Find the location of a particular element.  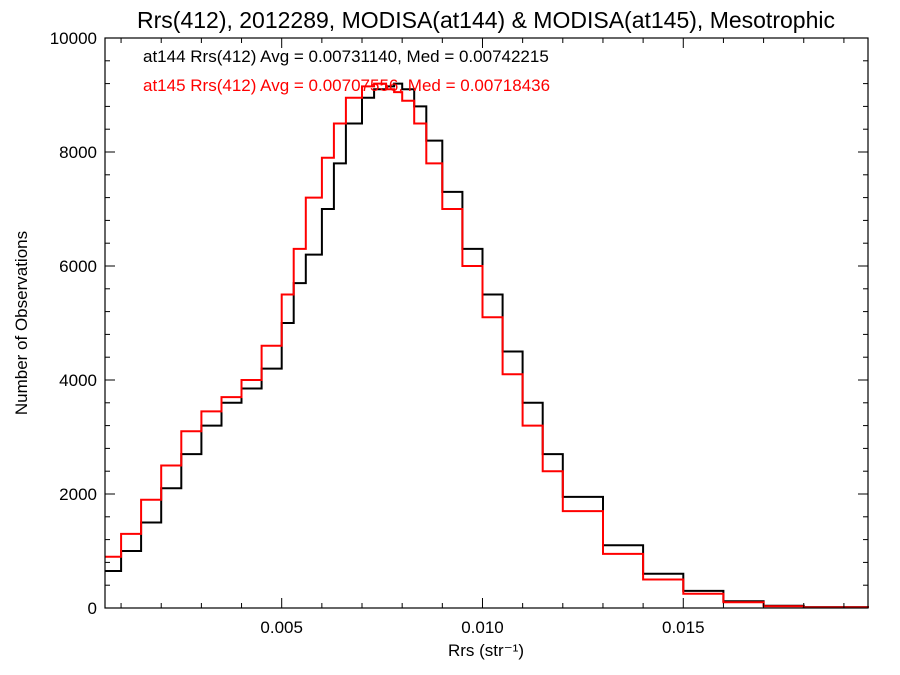

y-tick-label: 10000 is located at coordinates (73, 38).